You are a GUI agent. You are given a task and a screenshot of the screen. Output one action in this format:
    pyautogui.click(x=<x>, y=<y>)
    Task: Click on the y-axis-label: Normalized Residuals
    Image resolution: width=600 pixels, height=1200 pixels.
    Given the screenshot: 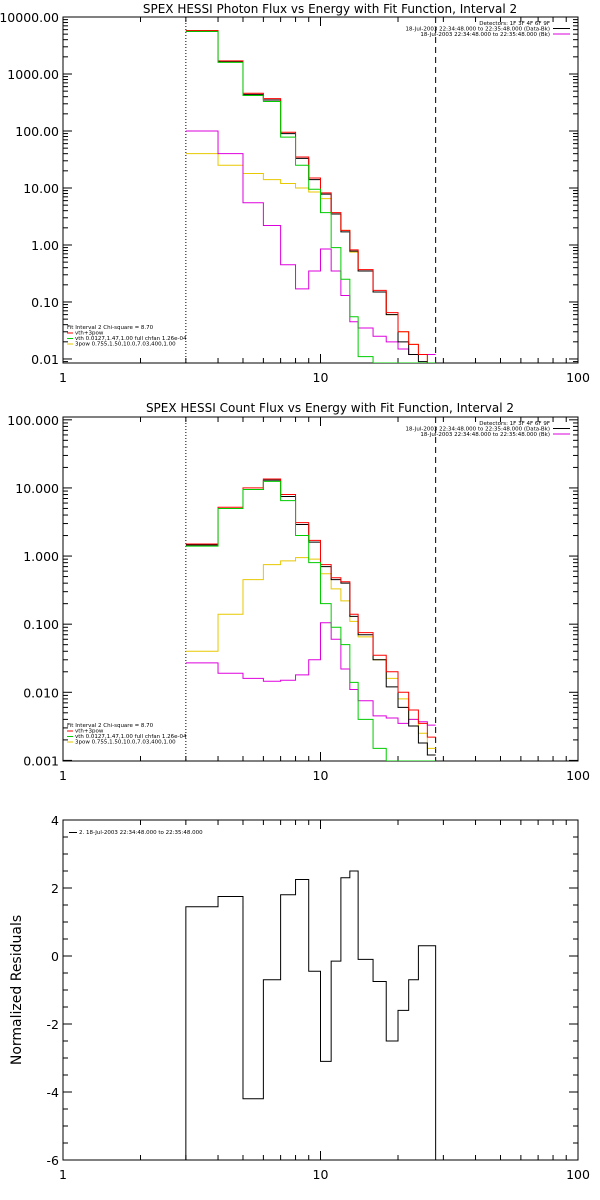 What is the action you would take?
    pyautogui.click(x=17, y=990)
    